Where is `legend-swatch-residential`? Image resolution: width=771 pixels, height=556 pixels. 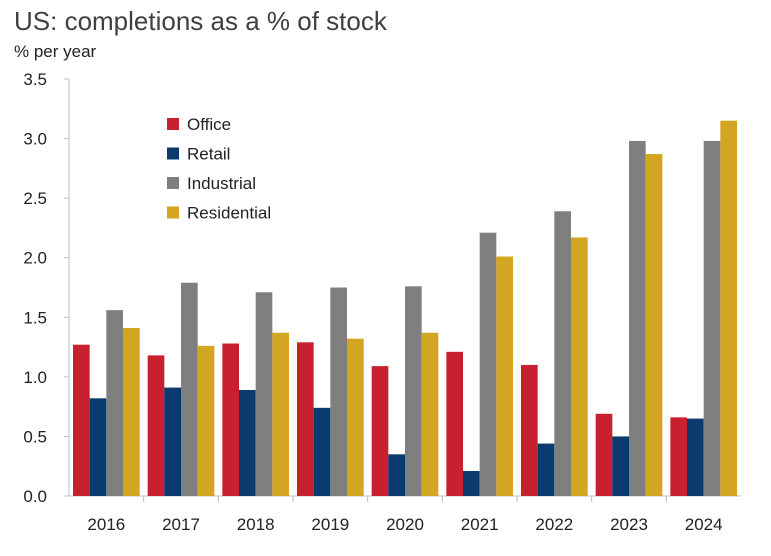 legend-swatch-residential is located at coordinates (173, 212).